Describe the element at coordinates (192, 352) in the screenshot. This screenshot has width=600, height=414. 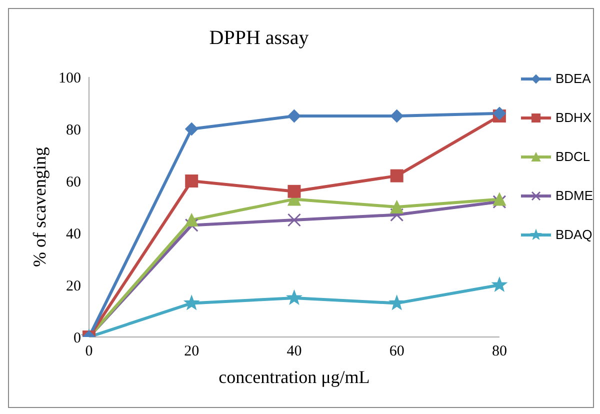
I see `x-tick-label: 20` at that location.